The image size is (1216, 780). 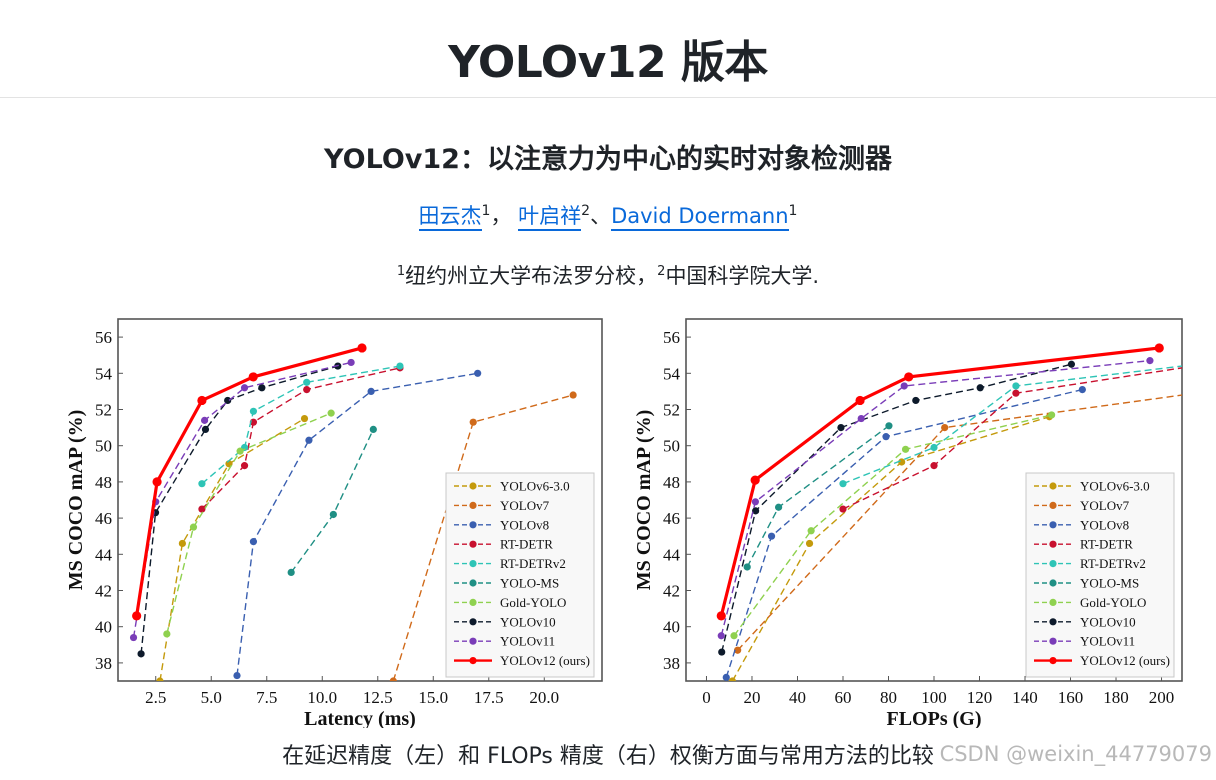 I want to click on author-link: 田云杰, so click(x=450, y=217).